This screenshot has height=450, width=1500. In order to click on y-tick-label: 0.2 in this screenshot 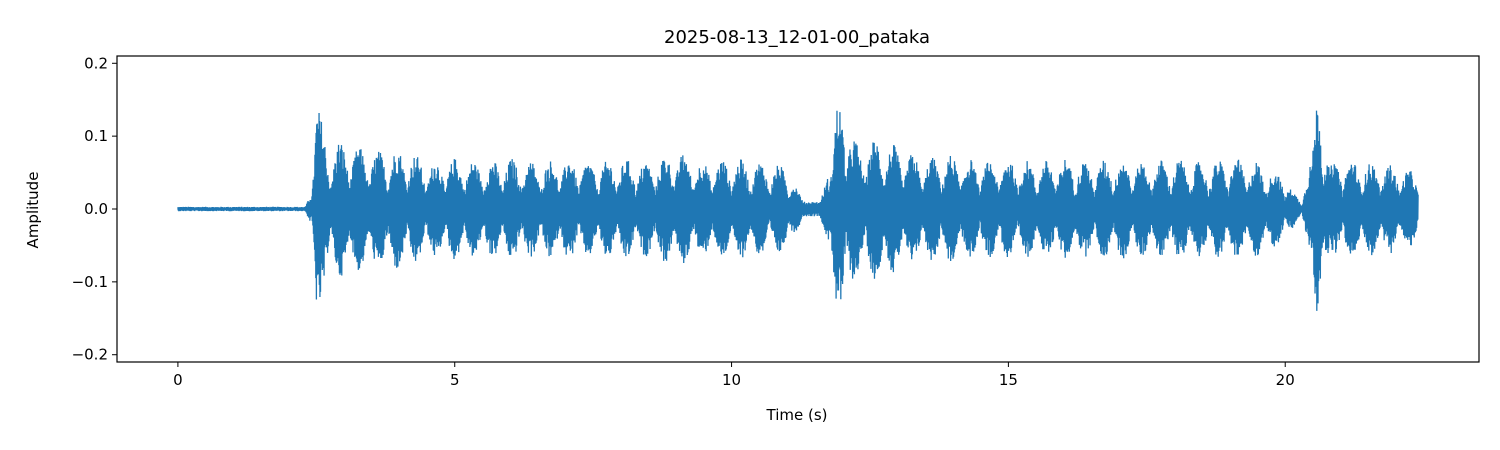, I will do `click(96, 63)`.